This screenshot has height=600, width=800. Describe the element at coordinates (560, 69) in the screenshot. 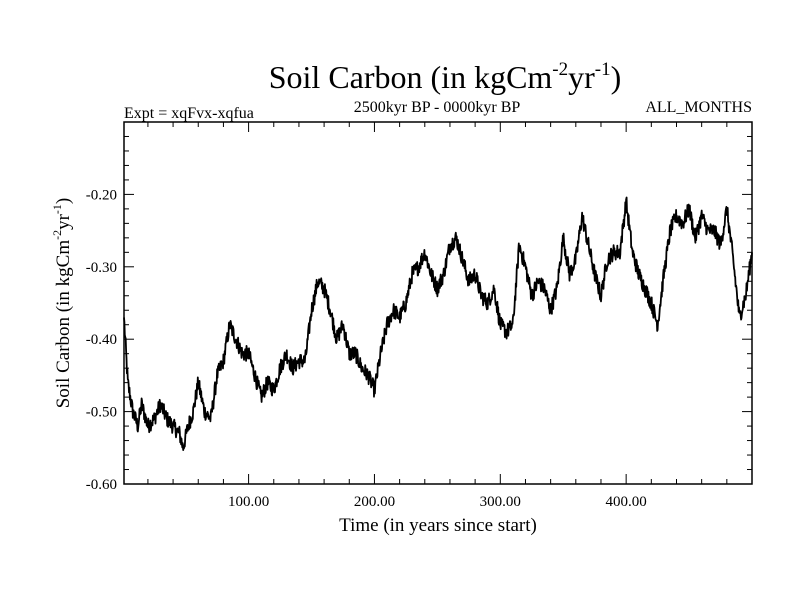

I see `chart-title-superscript-1: -2` at that location.